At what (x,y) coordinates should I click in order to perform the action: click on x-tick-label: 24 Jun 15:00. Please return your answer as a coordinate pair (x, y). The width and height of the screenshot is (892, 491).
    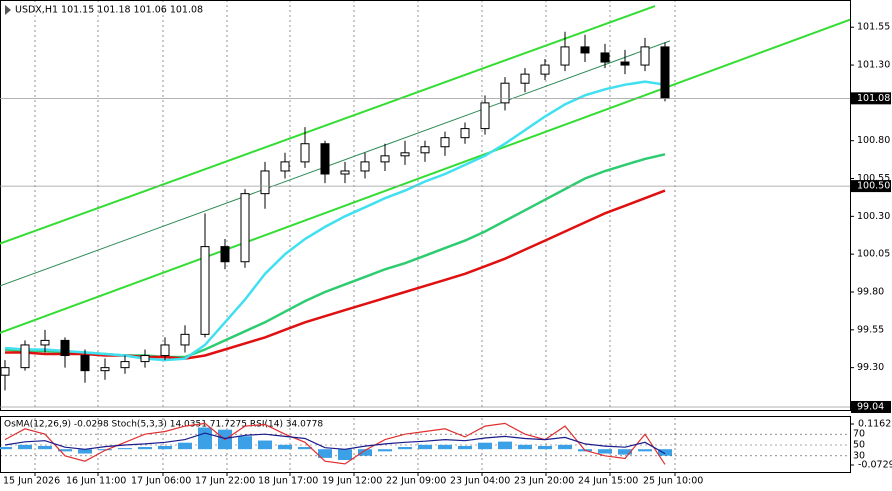
    Looking at the image, I should click on (608, 481).